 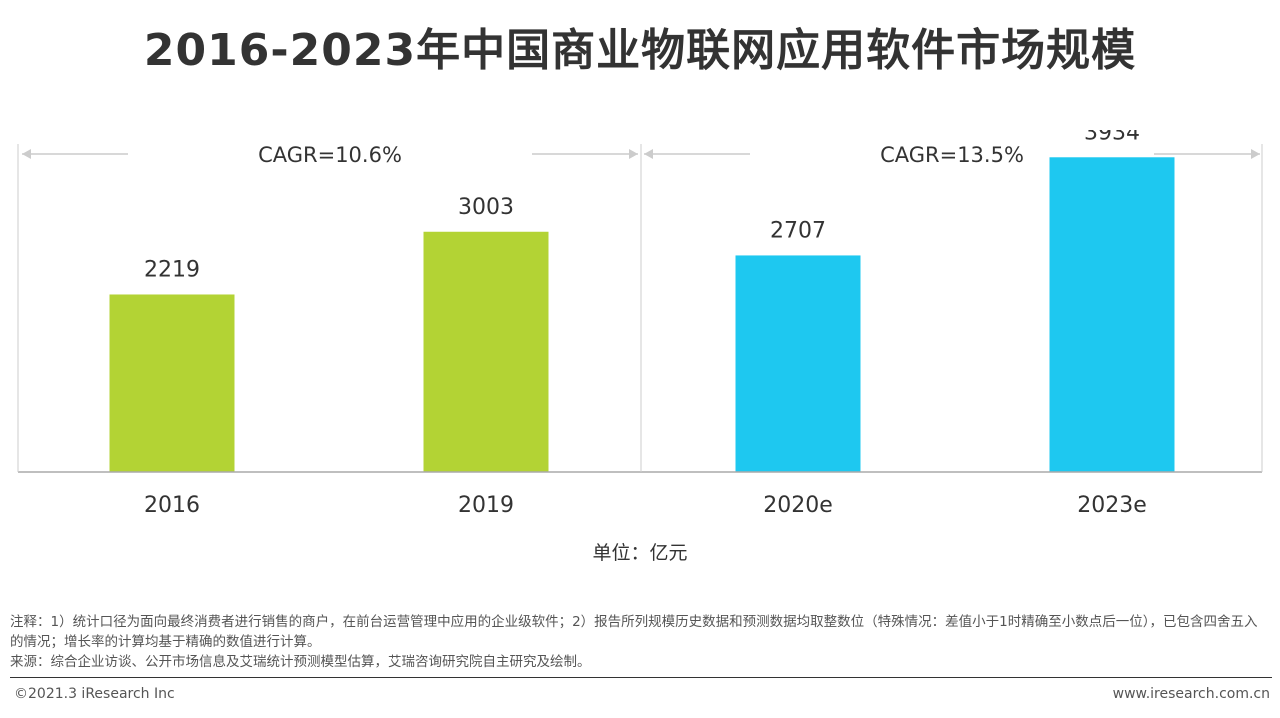 I want to click on bar-2023e, so click(x=1112, y=314).